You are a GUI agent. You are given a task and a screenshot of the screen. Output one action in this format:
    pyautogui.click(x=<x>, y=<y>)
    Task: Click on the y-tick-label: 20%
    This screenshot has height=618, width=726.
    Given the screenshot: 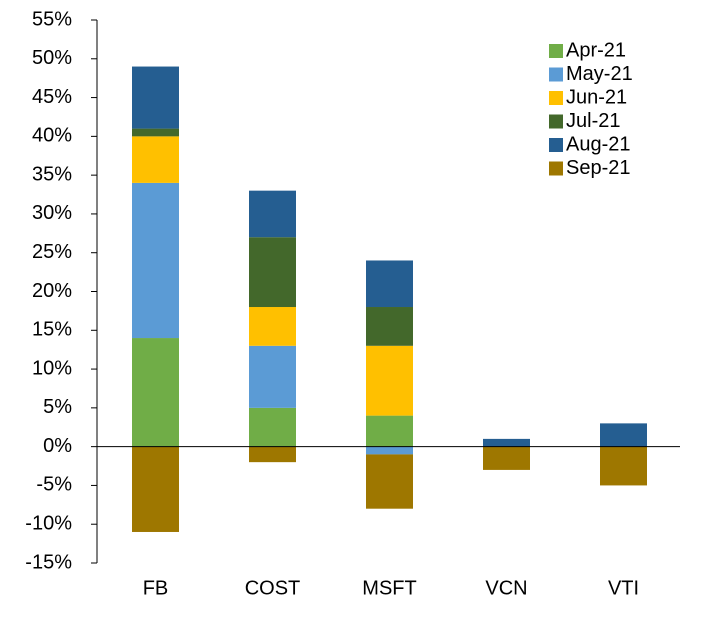 What is the action you would take?
    pyautogui.click(x=52, y=291)
    